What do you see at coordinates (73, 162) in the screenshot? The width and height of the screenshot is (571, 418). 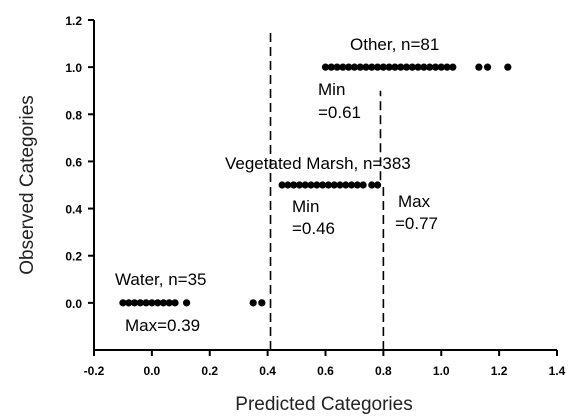 I see `y-tick-label: 0.6` at bounding box center [73, 162].